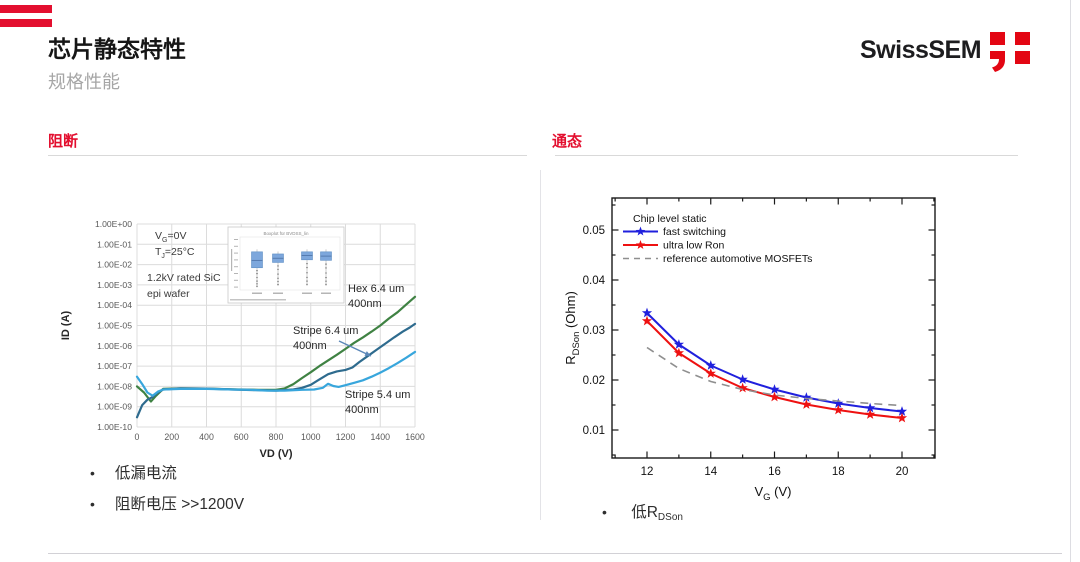  I want to click on y-tick-label: 0.03, so click(594, 331).